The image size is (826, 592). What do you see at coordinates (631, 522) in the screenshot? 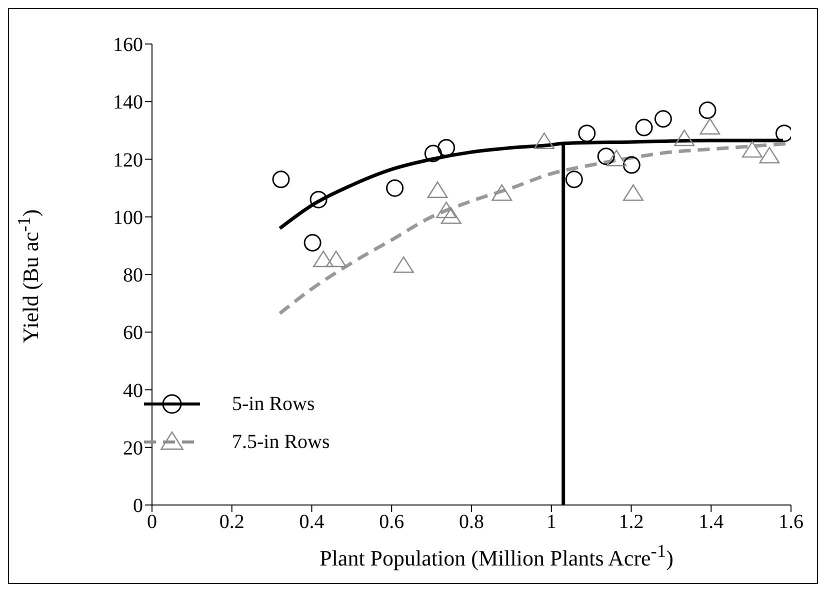
I see `x-tick-label: 1.2` at bounding box center [631, 522].